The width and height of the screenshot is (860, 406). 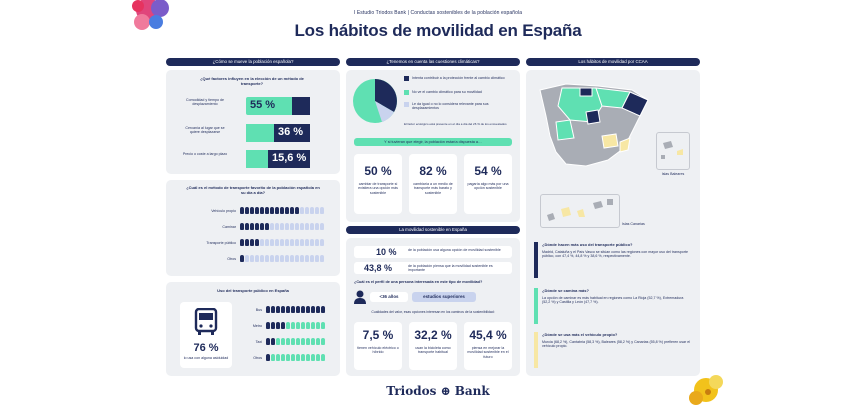 I want to click on ccaa-question: ¿Dónde se usa más el vehículo propio?, so click(x=580, y=334).